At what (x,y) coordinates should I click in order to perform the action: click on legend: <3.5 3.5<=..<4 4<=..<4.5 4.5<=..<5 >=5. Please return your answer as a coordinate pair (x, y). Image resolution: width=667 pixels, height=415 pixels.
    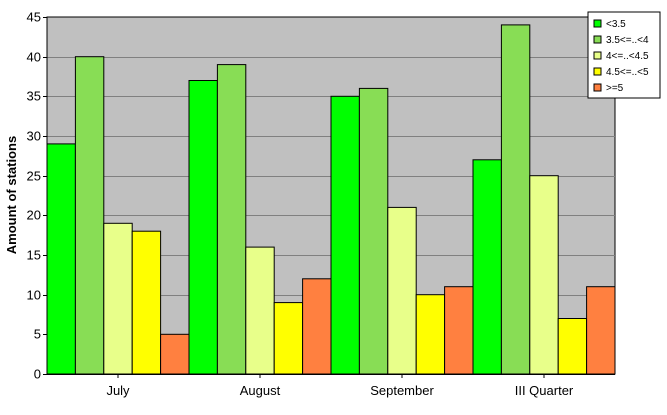
    Looking at the image, I should click on (624, 55).